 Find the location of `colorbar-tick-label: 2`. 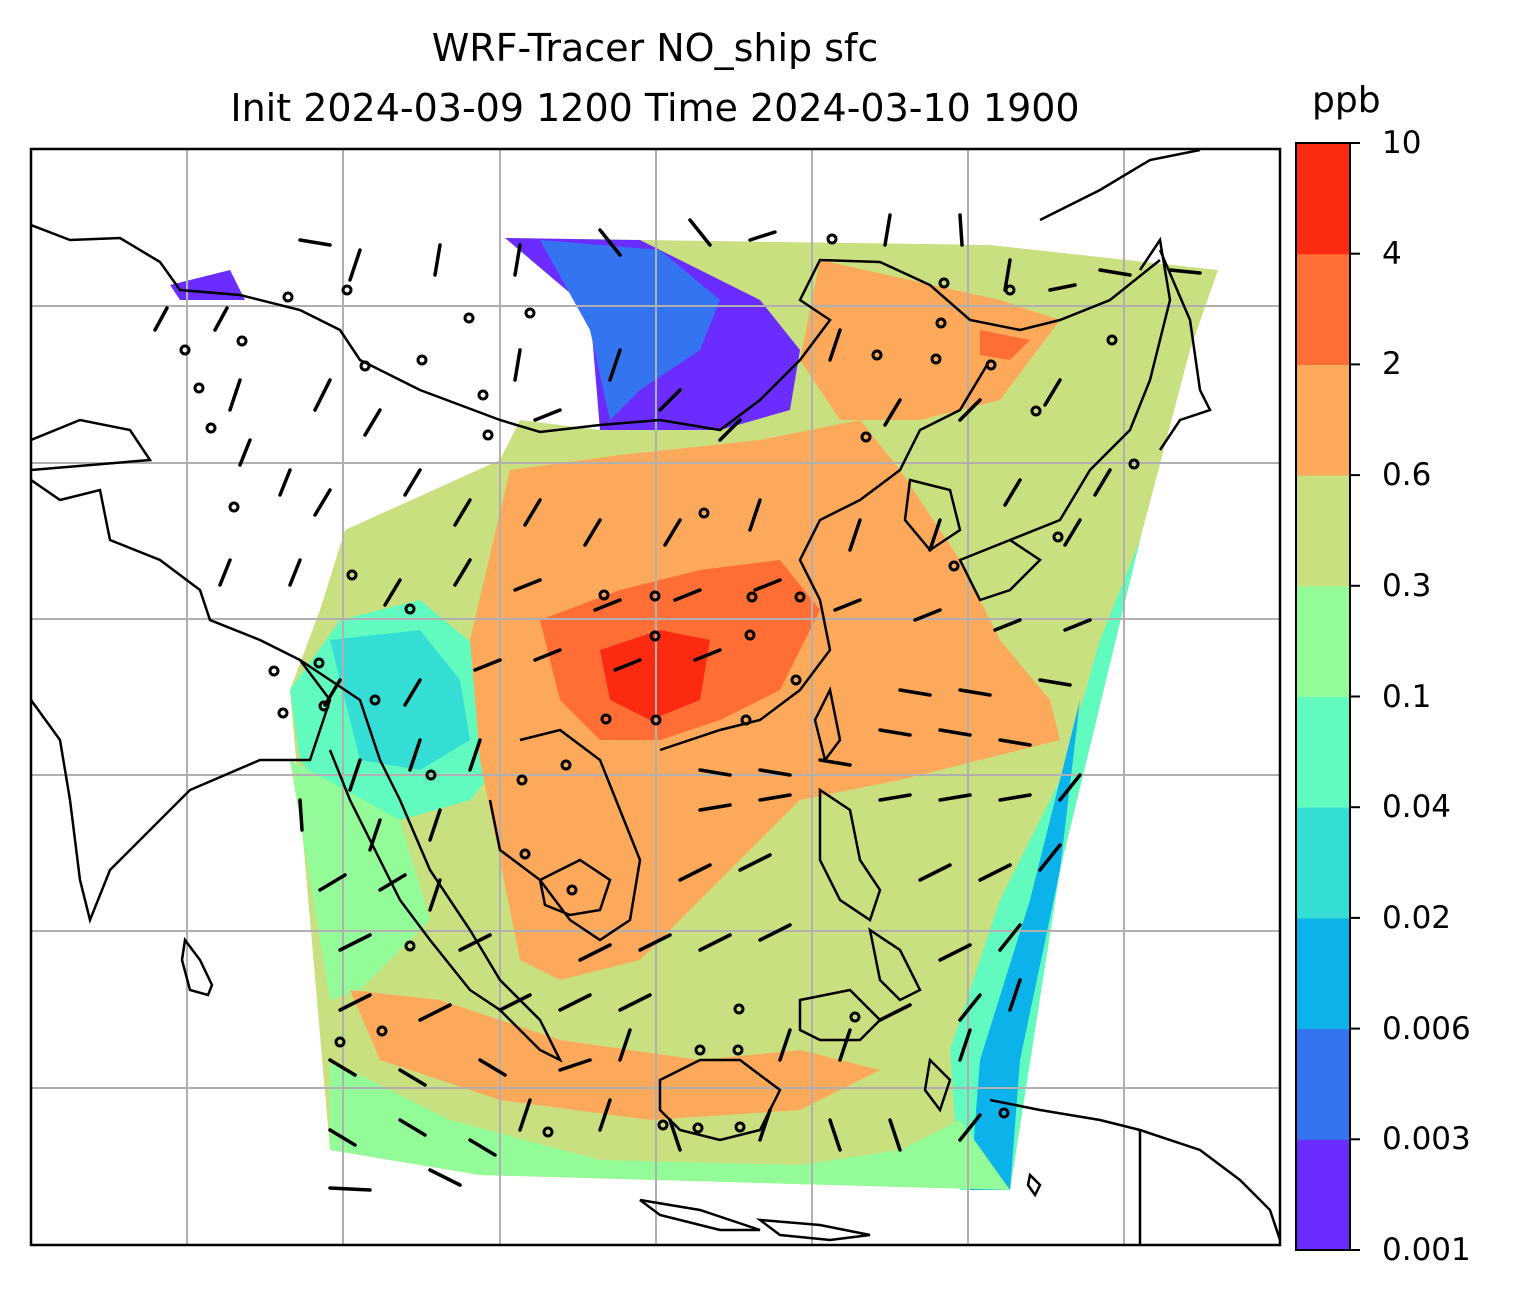

colorbar-tick-label: 2 is located at coordinates (1392, 364).